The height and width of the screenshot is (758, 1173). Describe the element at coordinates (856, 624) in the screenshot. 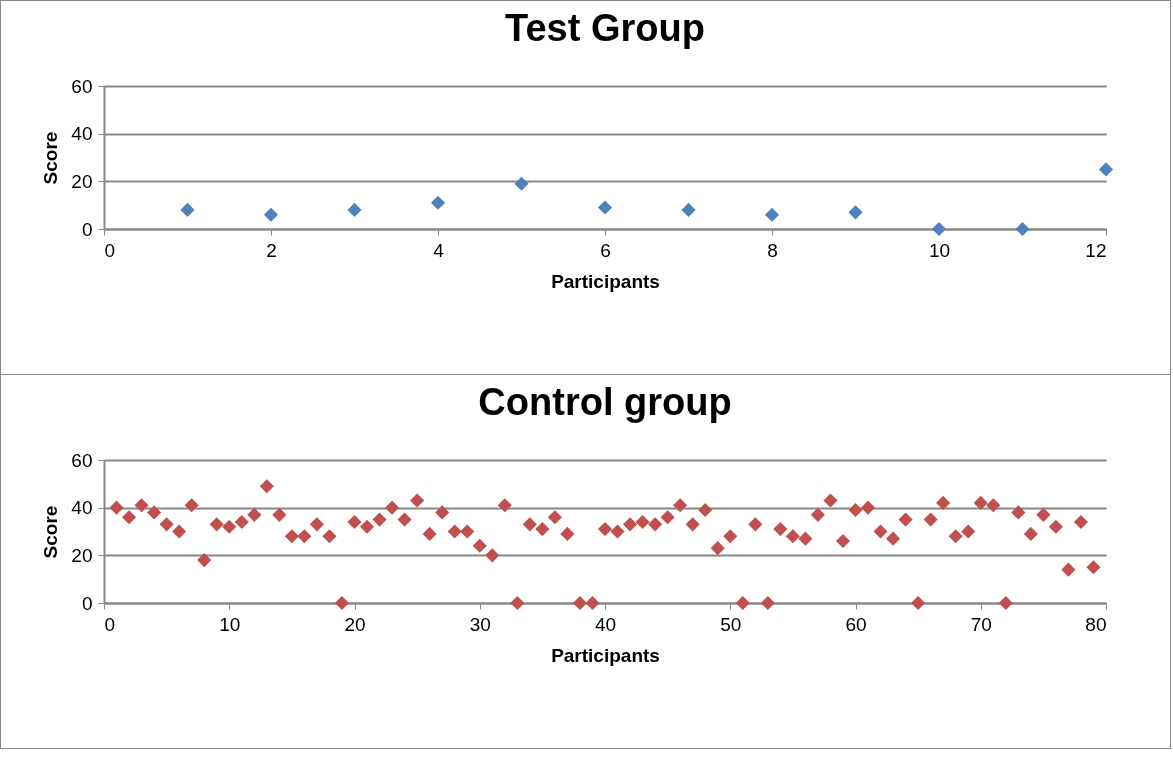

I see `x-tick-label: 60` at that location.